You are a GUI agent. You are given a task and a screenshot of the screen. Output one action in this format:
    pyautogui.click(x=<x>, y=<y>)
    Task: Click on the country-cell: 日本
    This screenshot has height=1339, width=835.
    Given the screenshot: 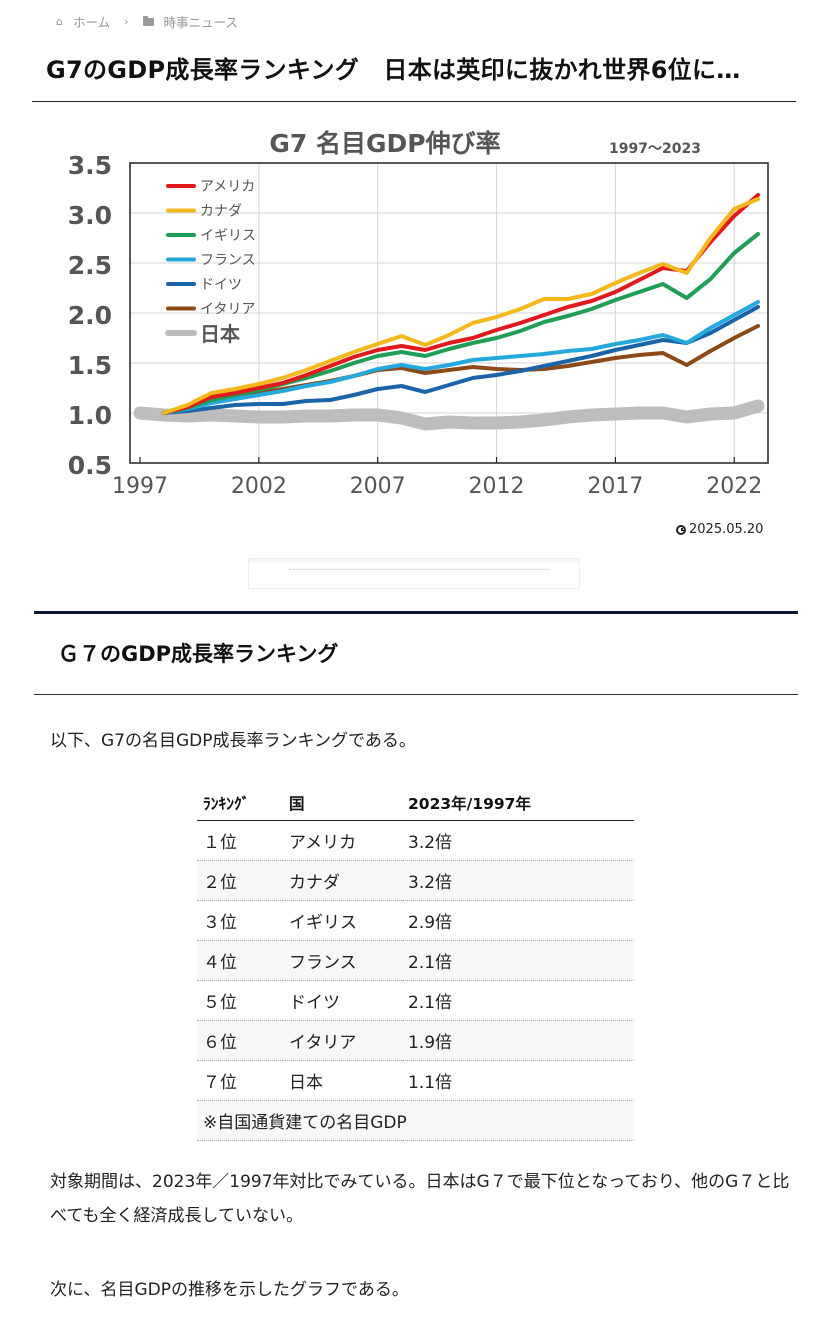 What is the action you would take?
    pyautogui.click(x=342, y=1080)
    